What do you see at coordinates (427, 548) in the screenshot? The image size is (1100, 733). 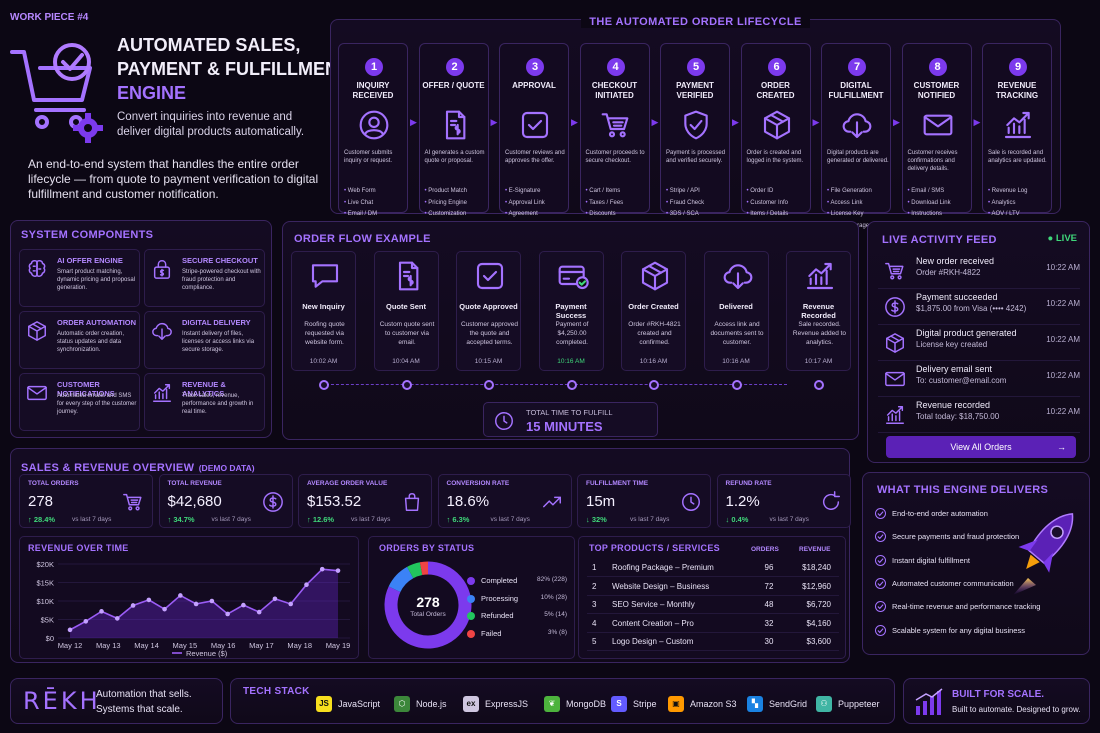 I see `status-chart-title: ORDERS BY STATUS` at bounding box center [427, 548].